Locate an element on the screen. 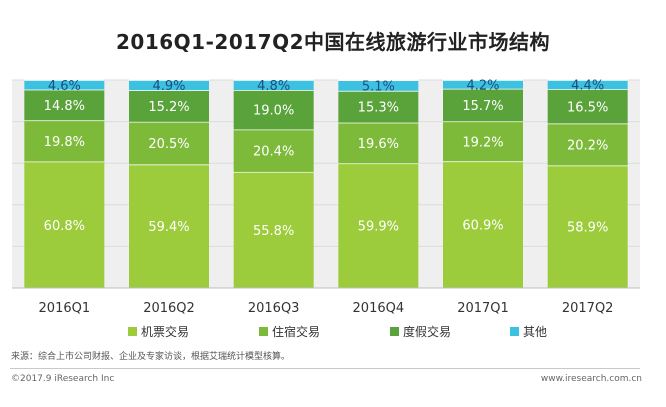  x-tick-label: 2016Q4 is located at coordinates (379, 308).